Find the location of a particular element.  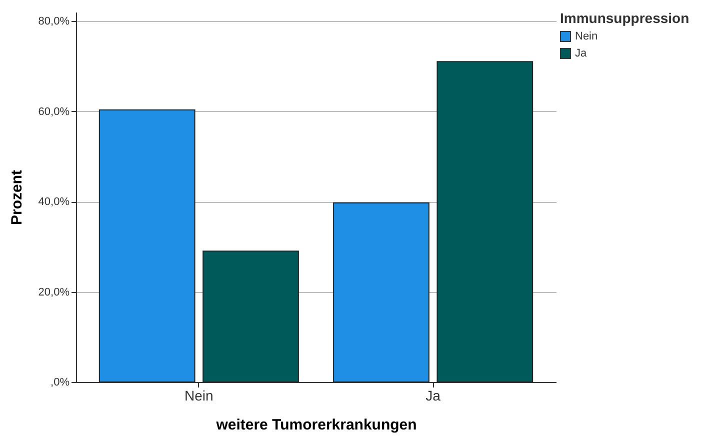

y-tick-label: 80,0% is located at coordinates (54, 22).